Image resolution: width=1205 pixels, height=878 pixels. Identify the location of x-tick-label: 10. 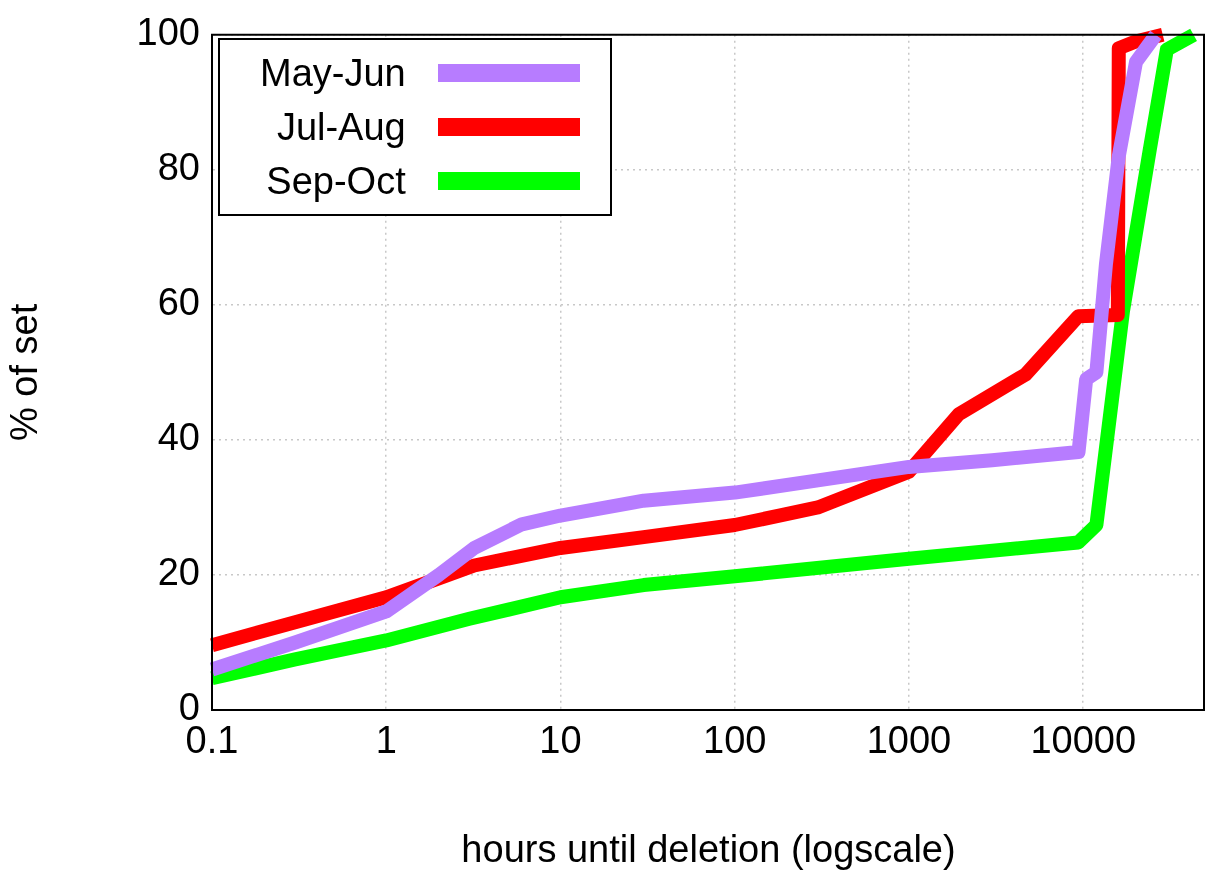
(560, 740).